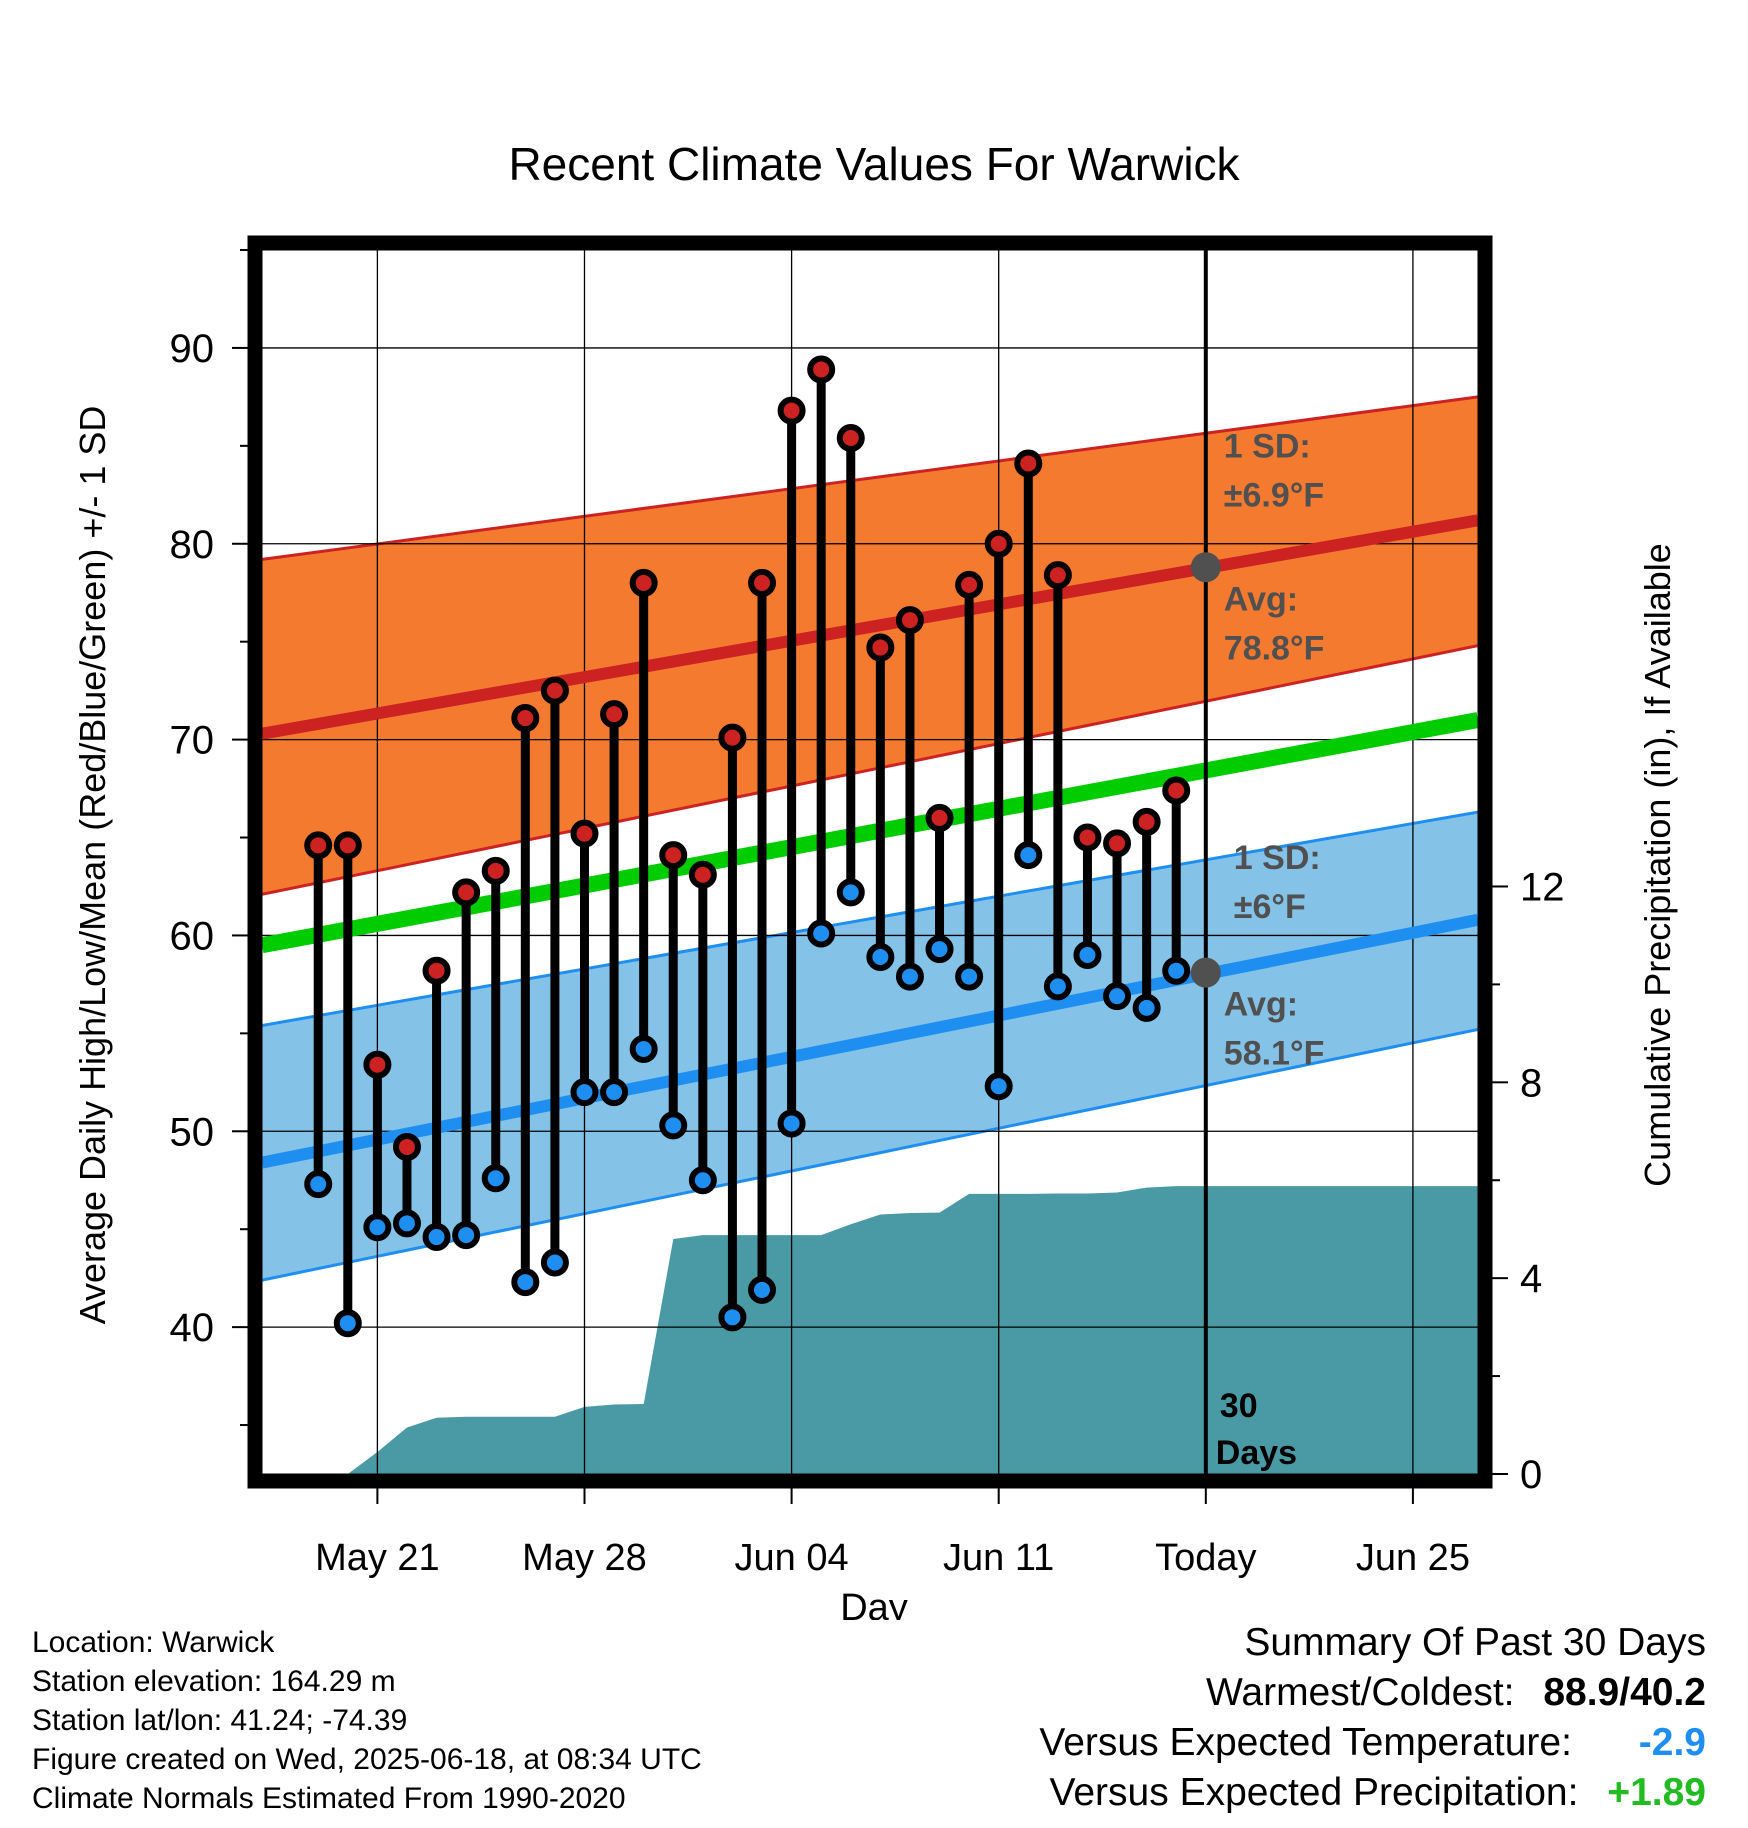 This screenshot has height=1828, width=1748. I want to click on x-tick-label: Jun 25, so click(1413, 1558).